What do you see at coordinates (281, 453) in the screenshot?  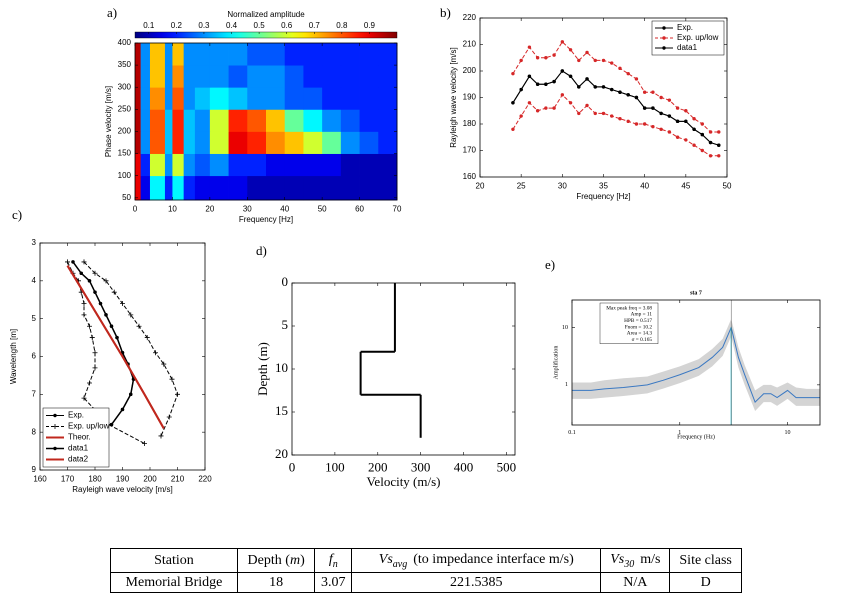 I see `y-tick-label: 20` at bounding box center [281, 453].